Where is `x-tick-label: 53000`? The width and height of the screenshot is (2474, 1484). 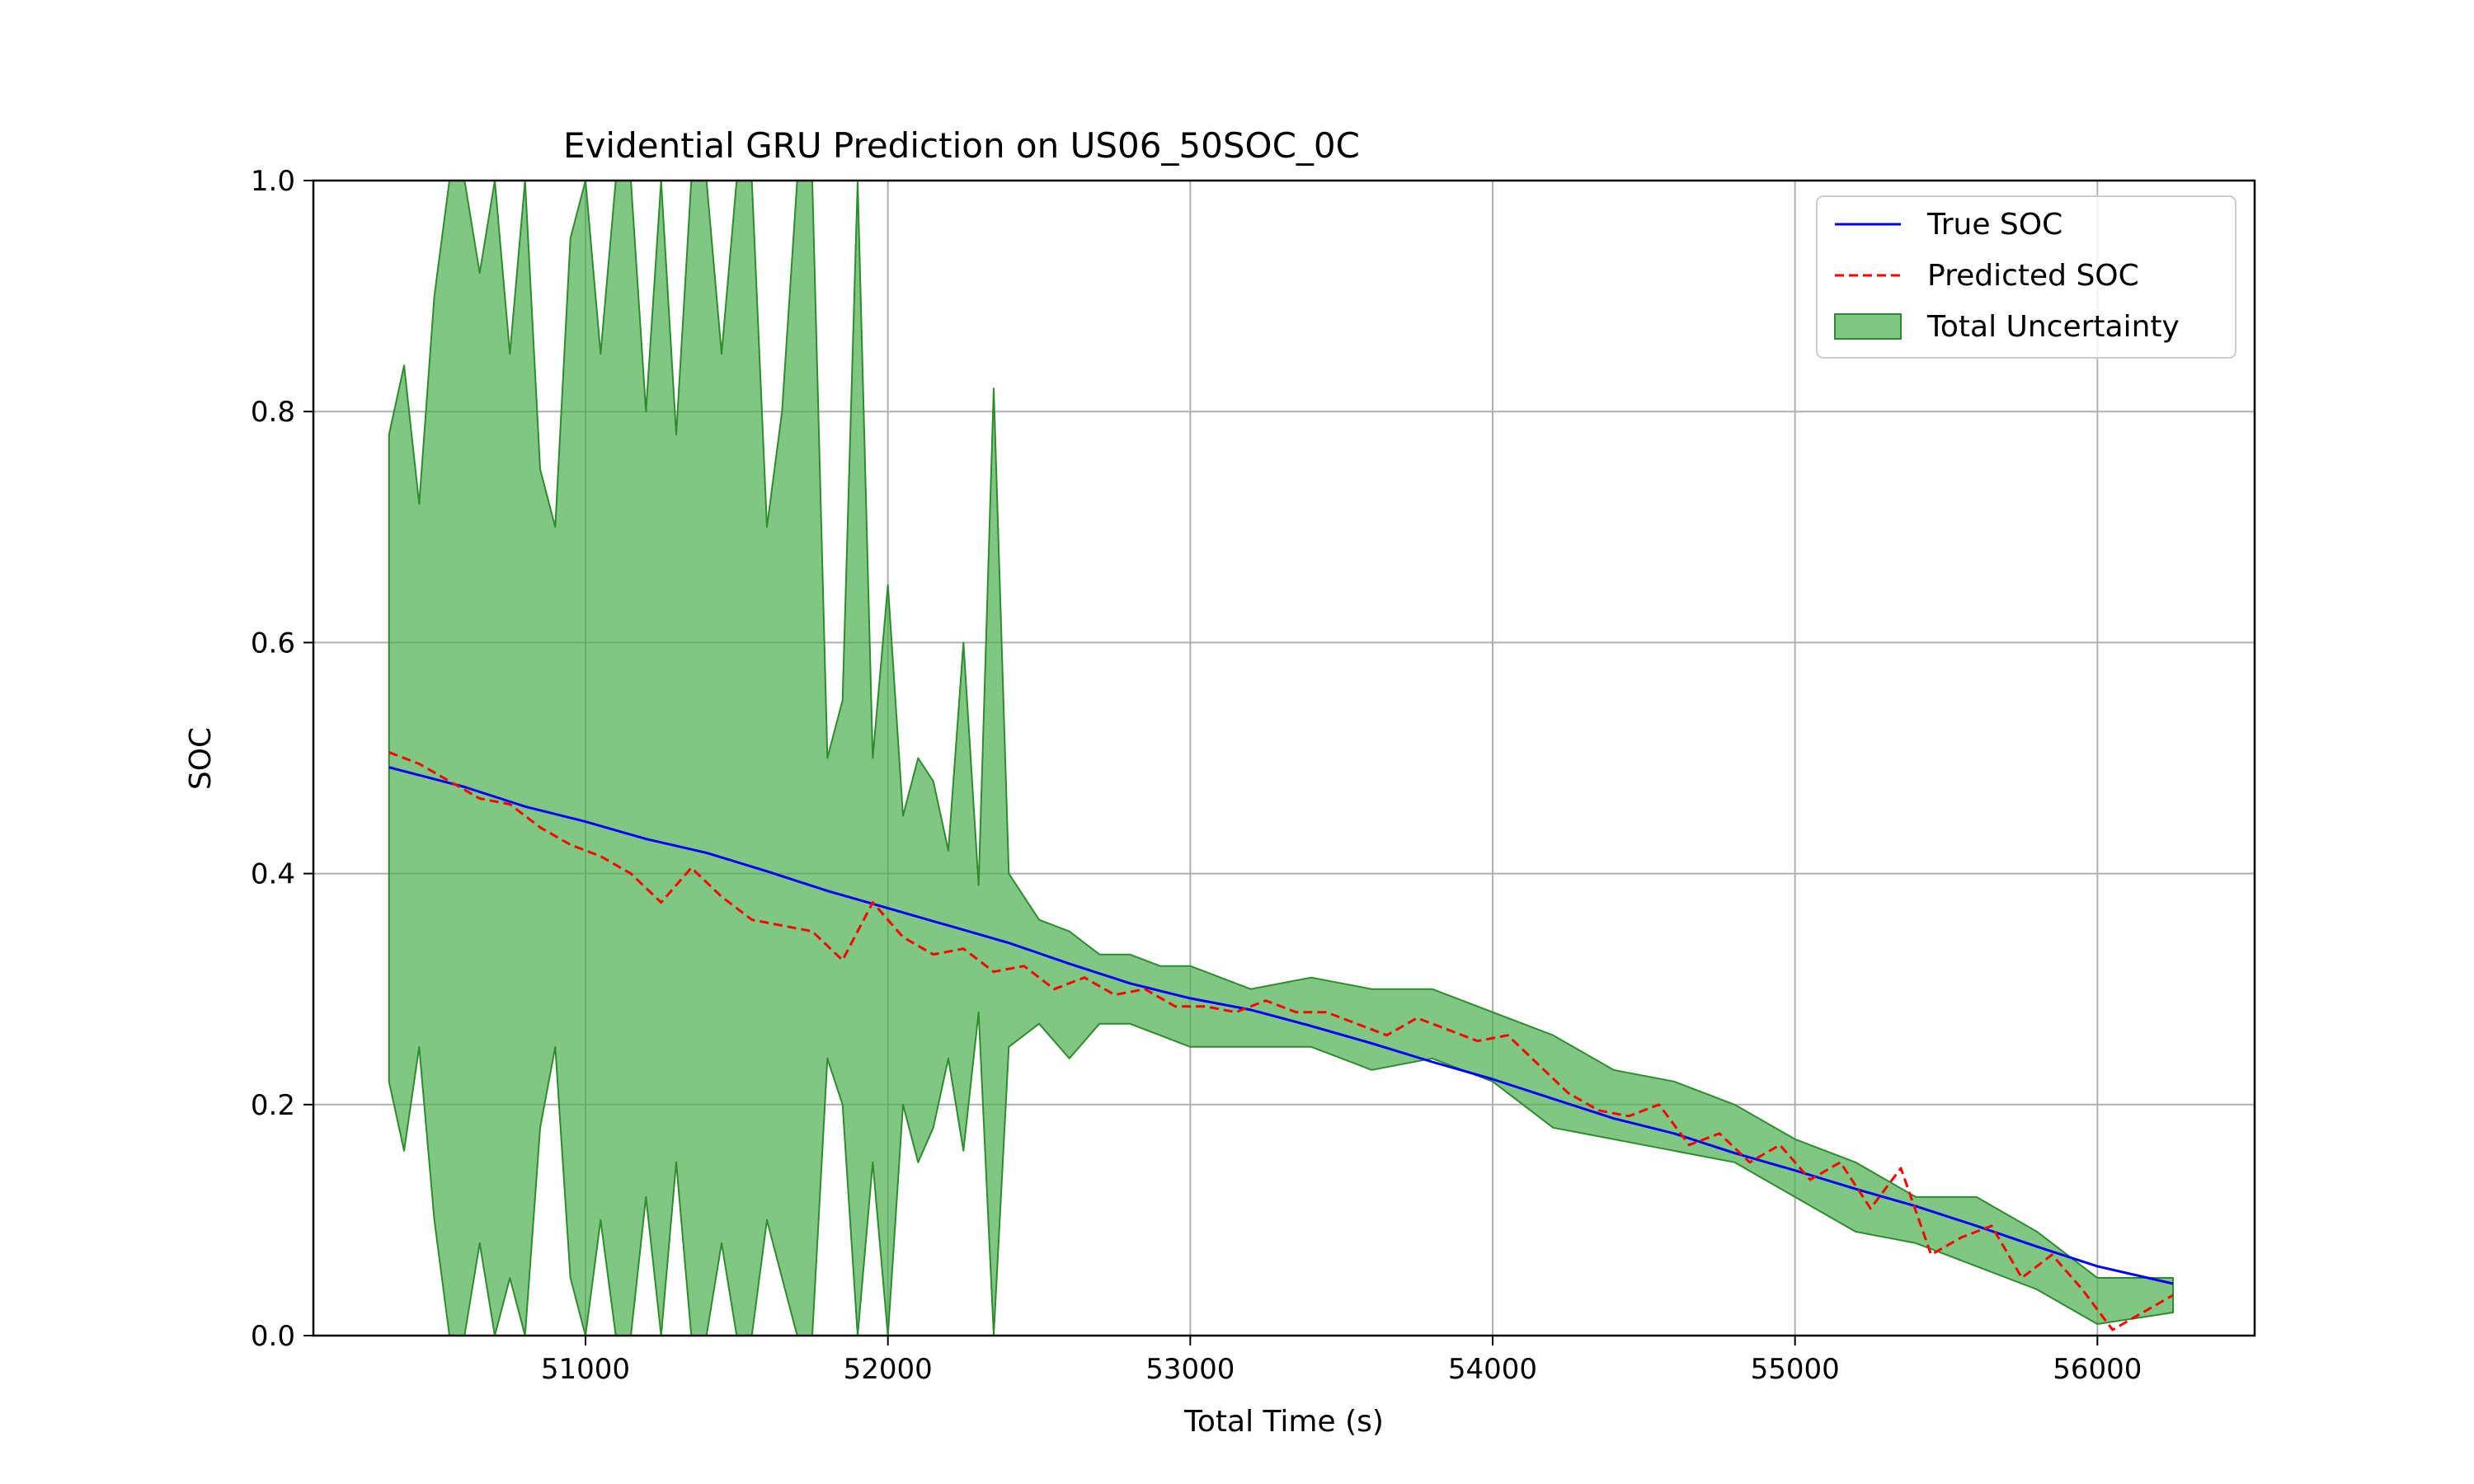 x-tick-label: 53000 is located at coordinates (1190, 1369).